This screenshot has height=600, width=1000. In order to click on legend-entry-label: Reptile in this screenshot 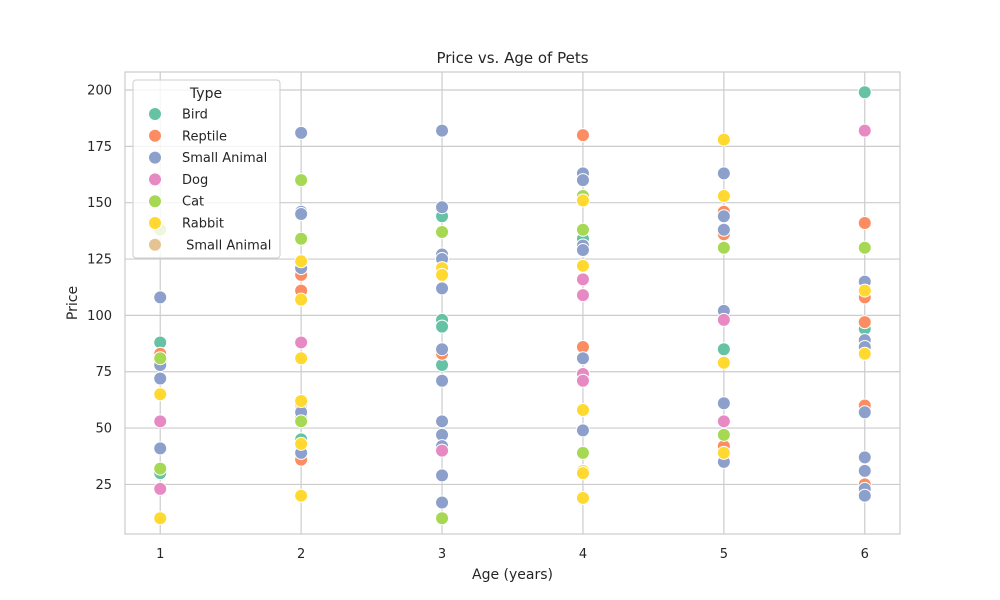, I will do `click(204, 136)`.